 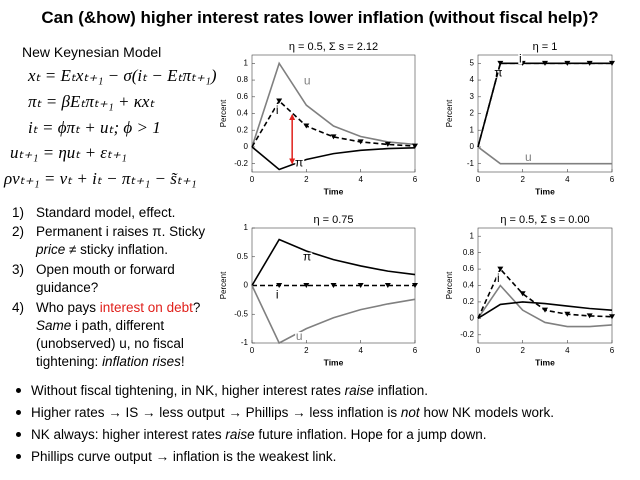 What do you see at coordinates (243, 113) in the screenshot?
I see `y-tick-label: 0.4` at bounding box center [243, 113].